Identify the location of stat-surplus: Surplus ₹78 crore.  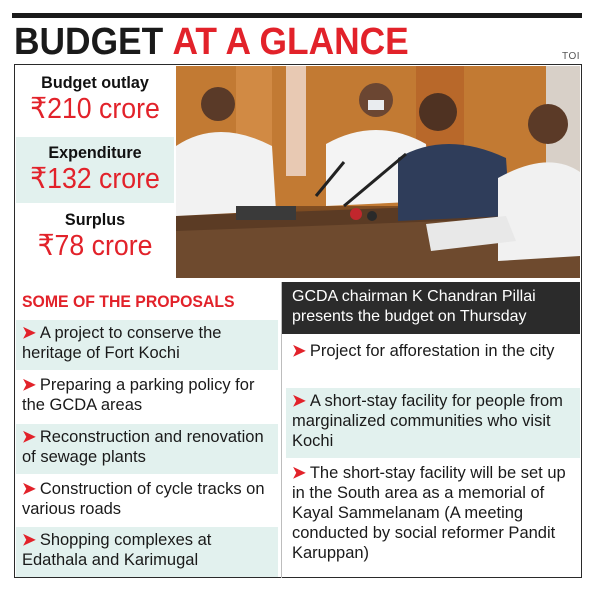
(95, 241).